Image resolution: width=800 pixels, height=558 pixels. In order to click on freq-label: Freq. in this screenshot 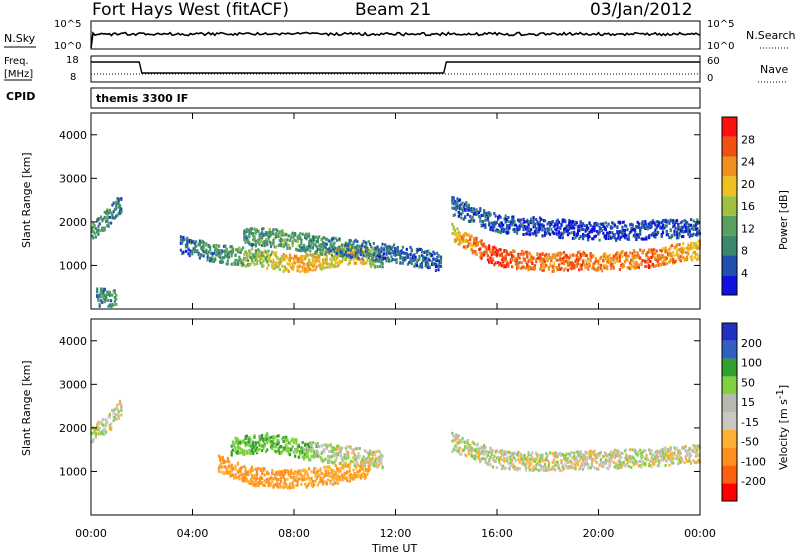, I will do `click(16, 61)`.